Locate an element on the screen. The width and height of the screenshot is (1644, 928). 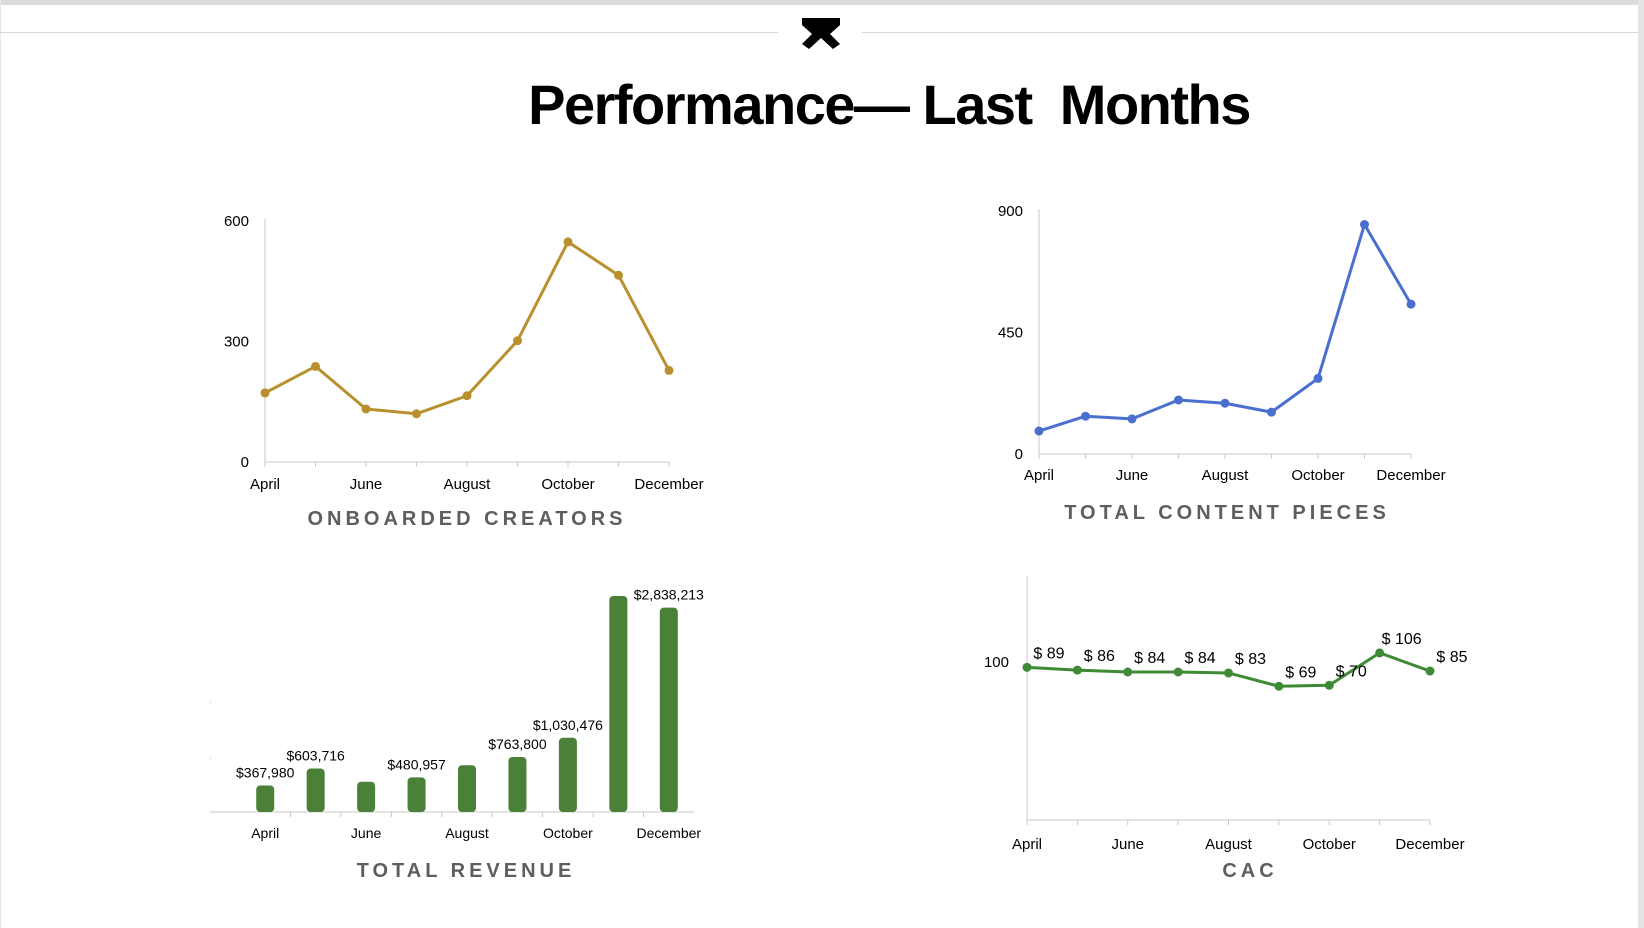
y-tick-label: 450 is located at coordinates (1010, 333).